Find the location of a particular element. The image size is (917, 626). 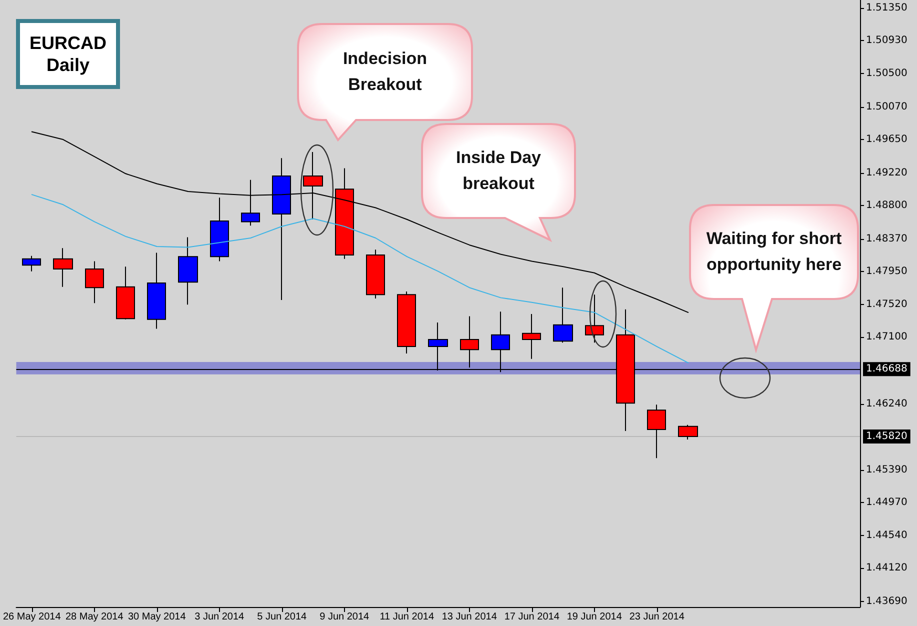

x-tick-label: 19 Jun 2014 is located at coordinates (594, 617).